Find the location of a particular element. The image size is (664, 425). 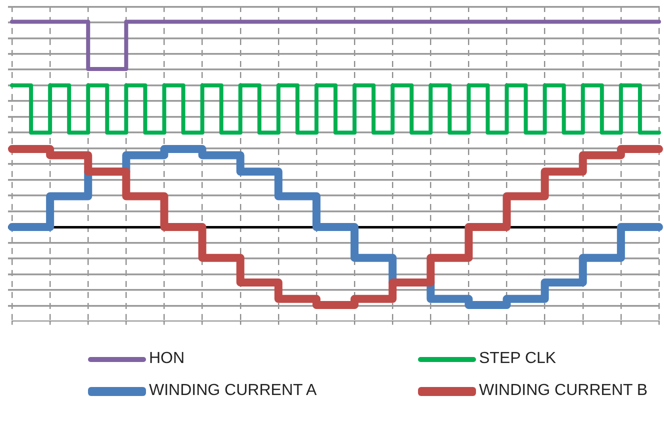

legend-label: WINDING CURRENT B is located at coordinates (563, 391).